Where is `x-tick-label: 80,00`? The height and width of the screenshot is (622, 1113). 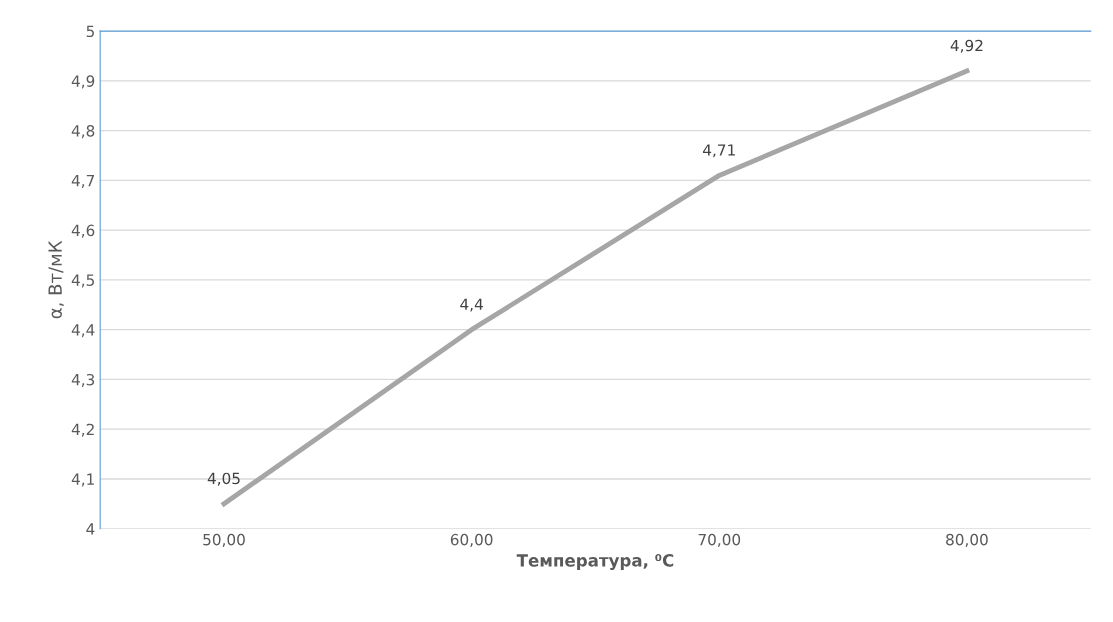 x-tick-label: 80,00 is located at coordinates (967, 540).